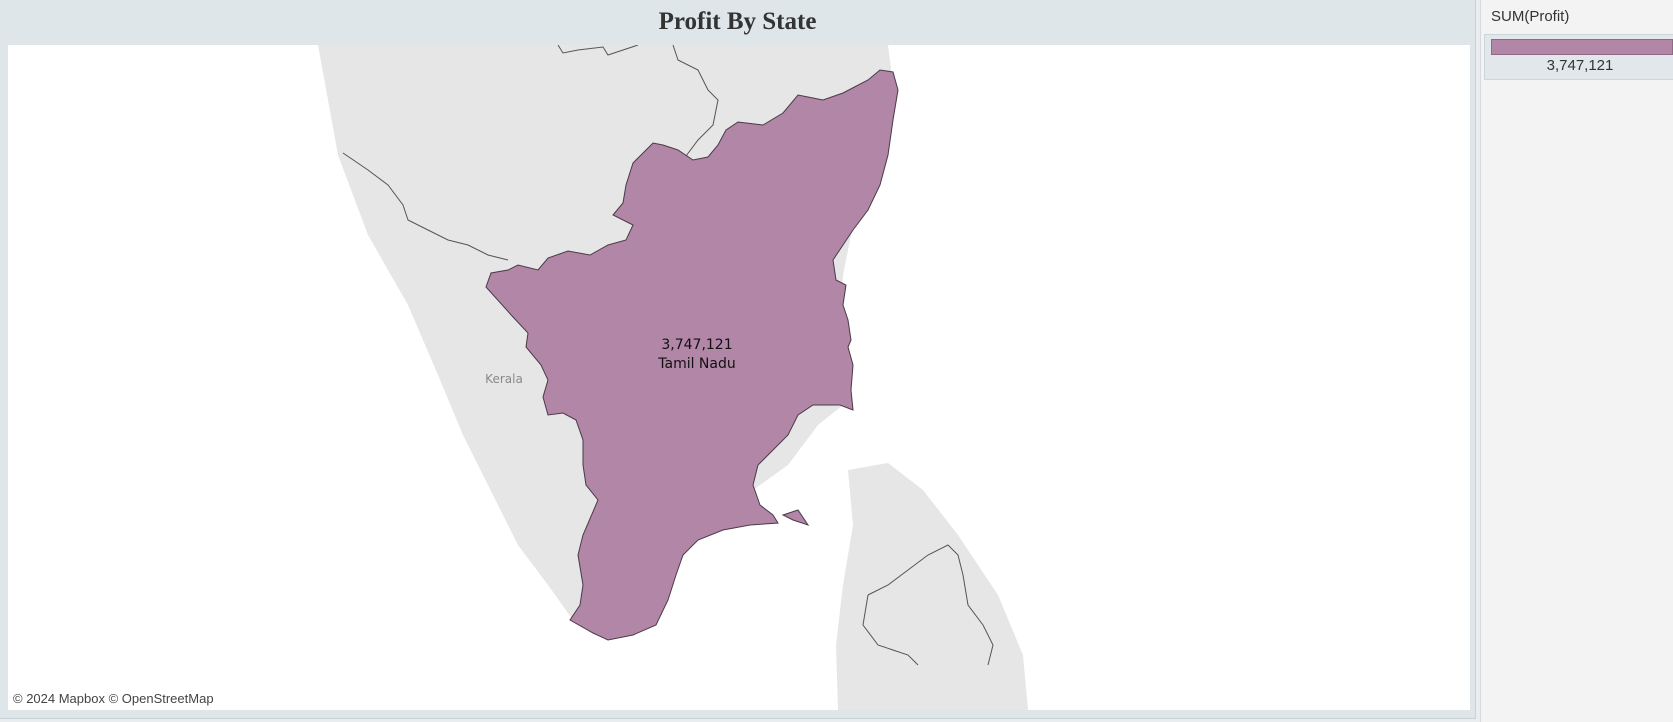  Describe the element at coordinates (1582, 47) in the screenshot. I see `legend-color-swatch` at that location.